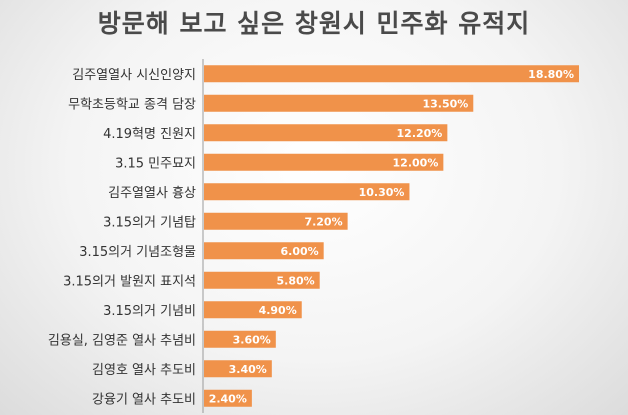  Describe the element at coordinates (296, 280) in the screenshot. I see `data-label: 5.80%` at that location.